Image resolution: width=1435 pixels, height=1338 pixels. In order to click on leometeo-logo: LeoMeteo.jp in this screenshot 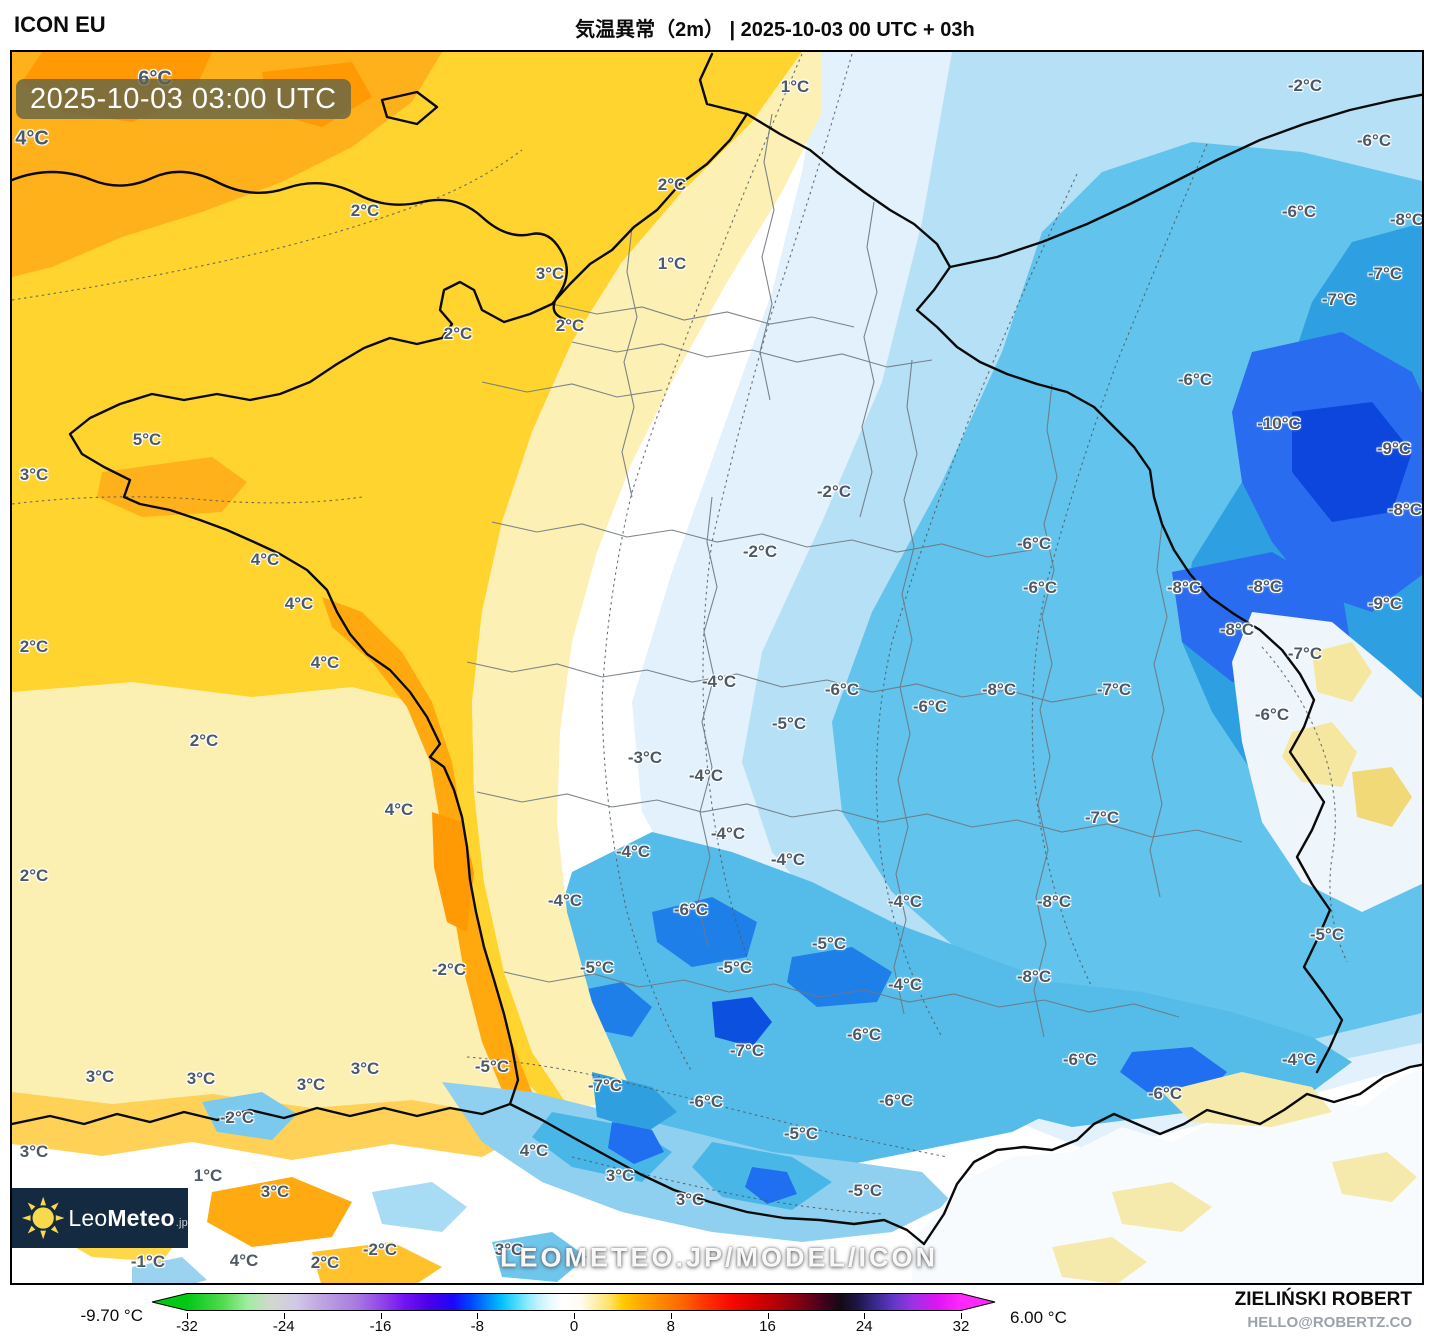, I will do `click(100, 1218)`.